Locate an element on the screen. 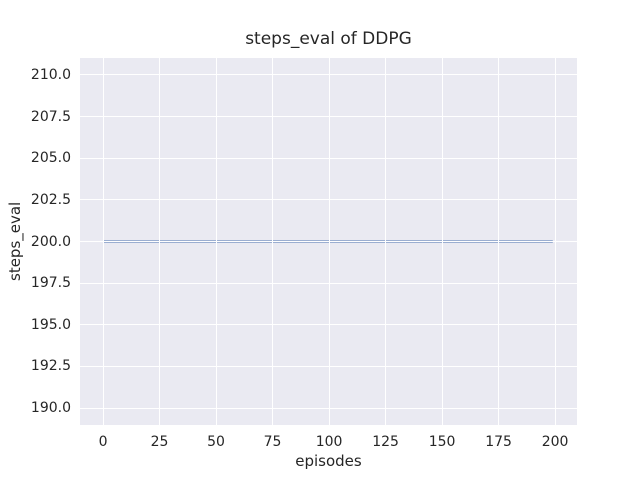 The image size is (640, 480). x-tick-label: 25 is located at coordinates (159, 442).